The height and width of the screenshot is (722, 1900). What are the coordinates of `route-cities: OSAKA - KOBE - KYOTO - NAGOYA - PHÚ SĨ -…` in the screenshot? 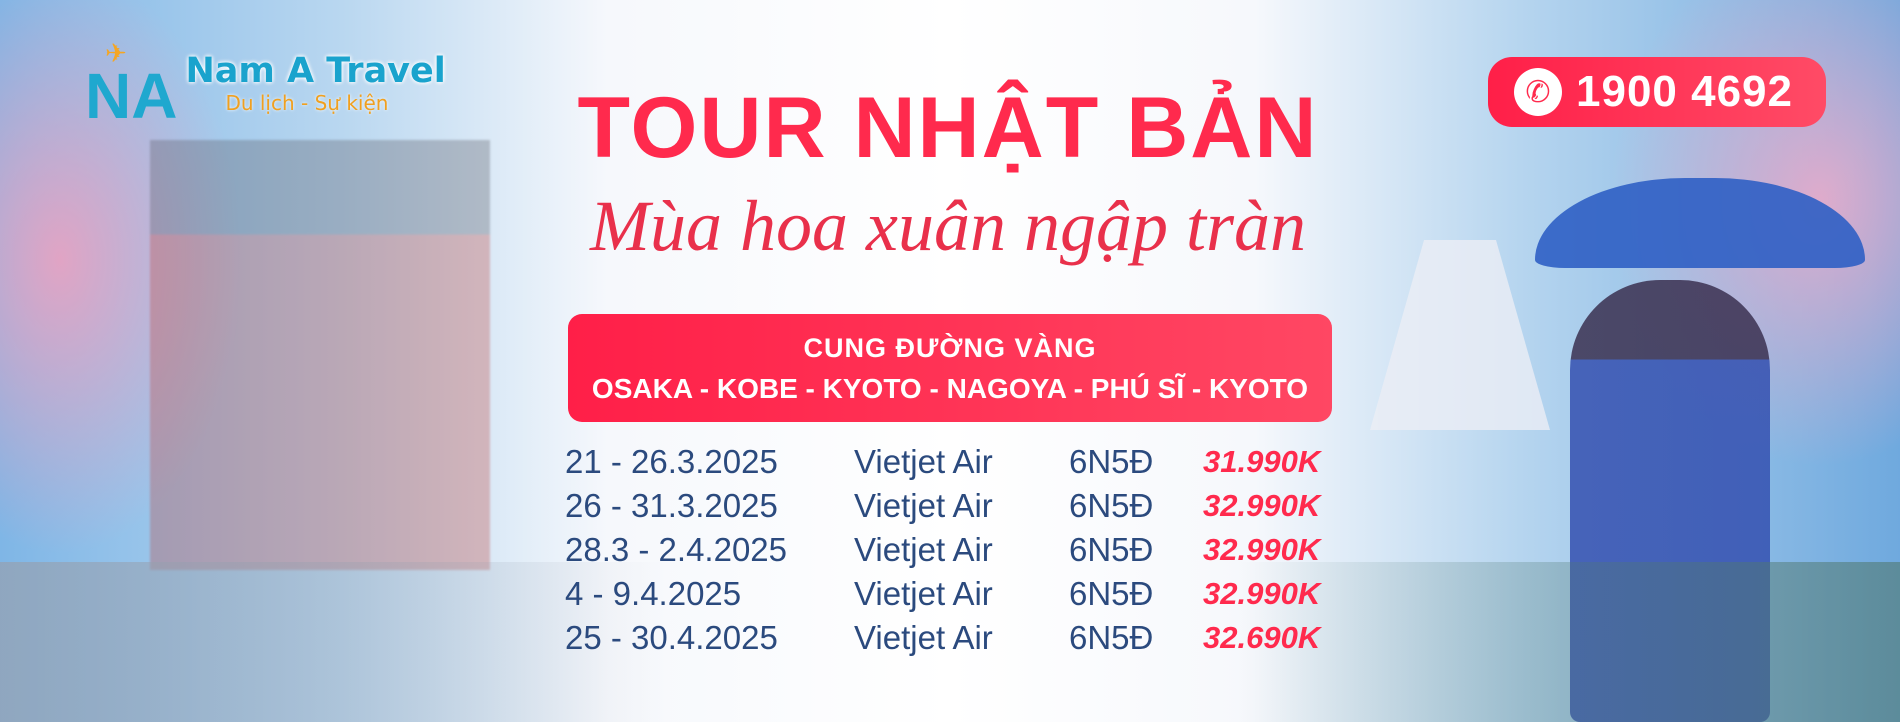 It's located at (950, 388).